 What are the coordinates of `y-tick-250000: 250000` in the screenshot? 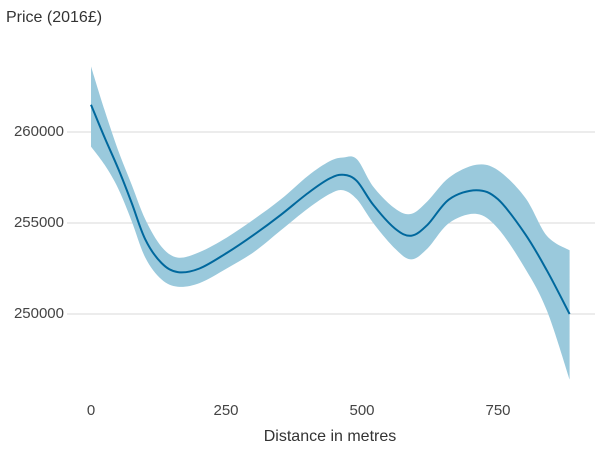 It's located at (38, 313).